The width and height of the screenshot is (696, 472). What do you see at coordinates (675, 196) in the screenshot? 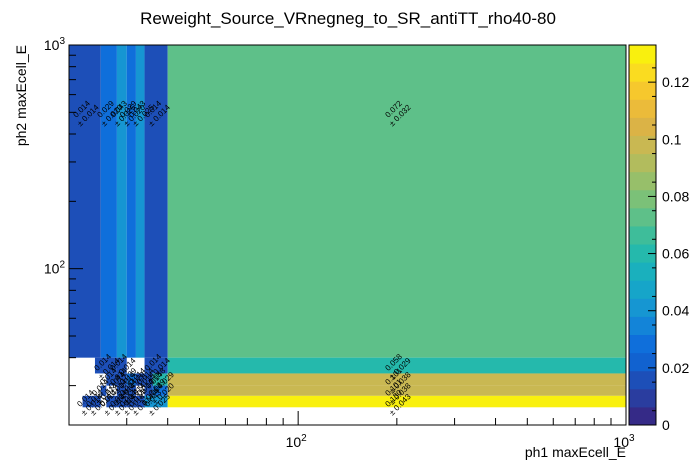
I see `colorbar-tick-label: 0.08` at bounding box center [675, 196].